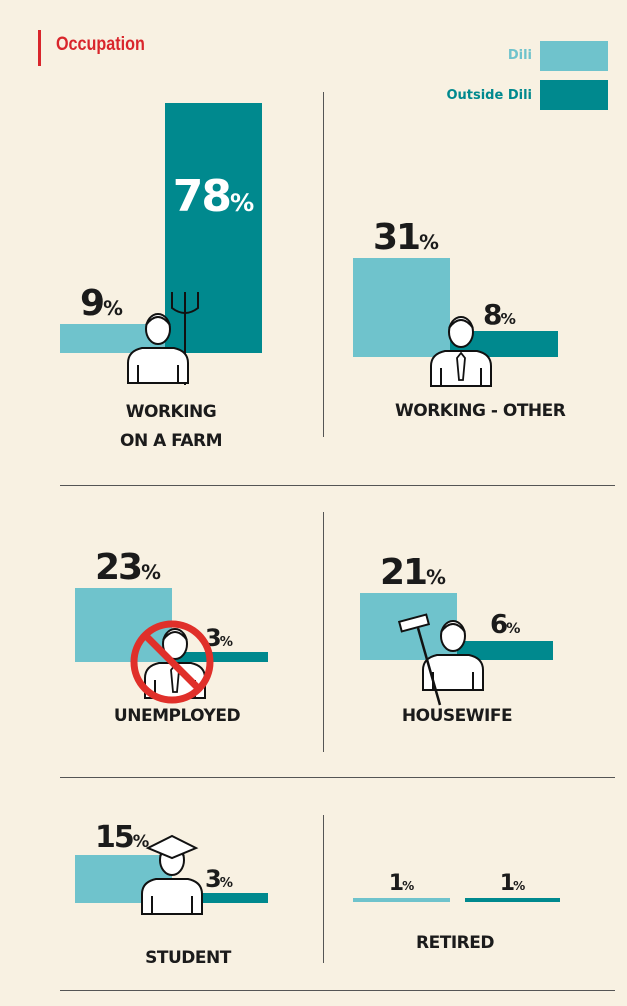 This screenshot has width=627, height=1006. Describe the element at coordinates (499, 314) in the screenshot. I see `data-label: 8%` at that location.